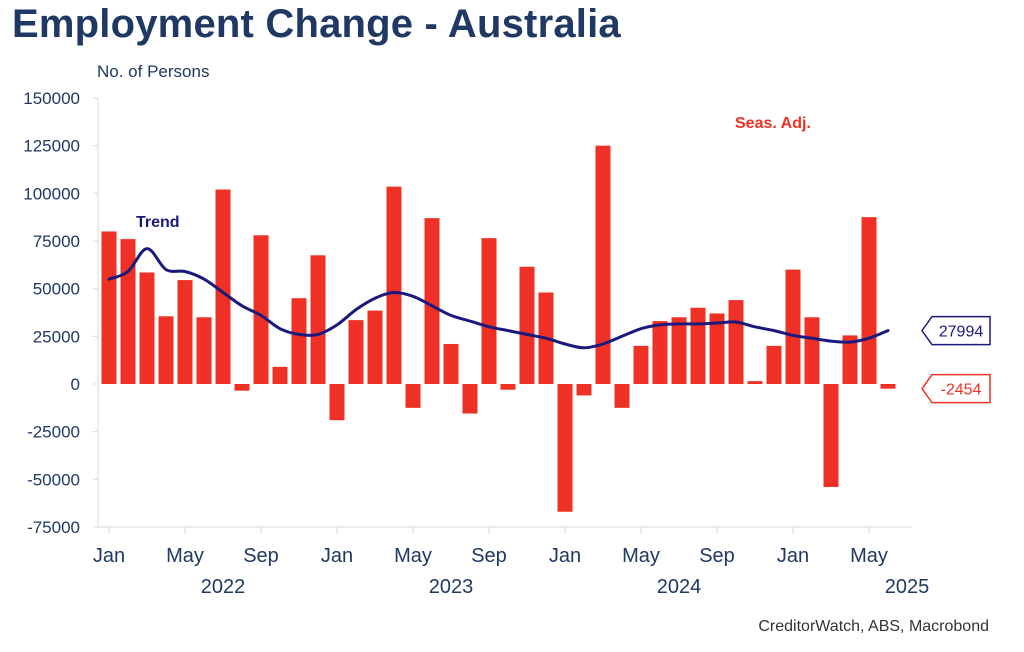 The width and height of the screenshot is (1024, 652). I want to click on trend-last-value-label: 27994, so click(961, 332).